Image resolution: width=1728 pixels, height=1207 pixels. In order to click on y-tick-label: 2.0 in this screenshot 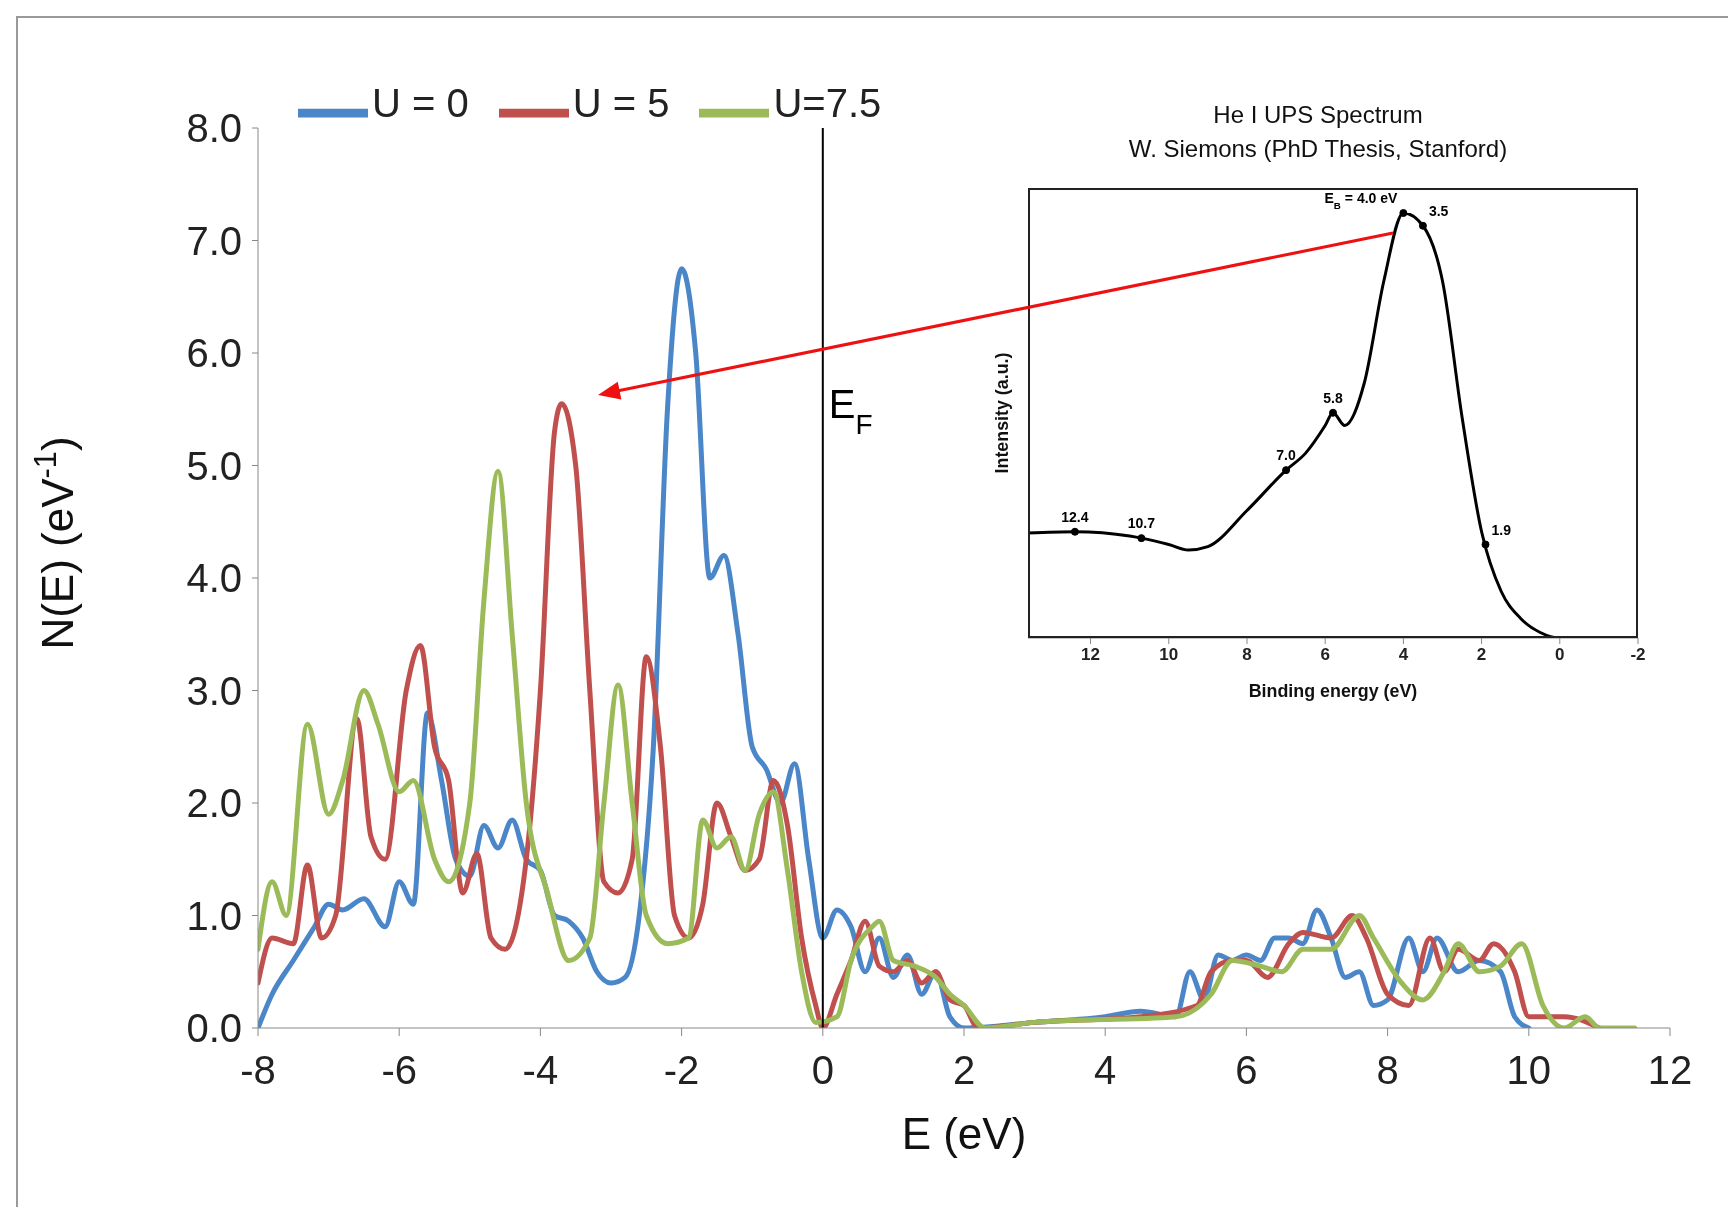, I will do `click(214, 803)`.